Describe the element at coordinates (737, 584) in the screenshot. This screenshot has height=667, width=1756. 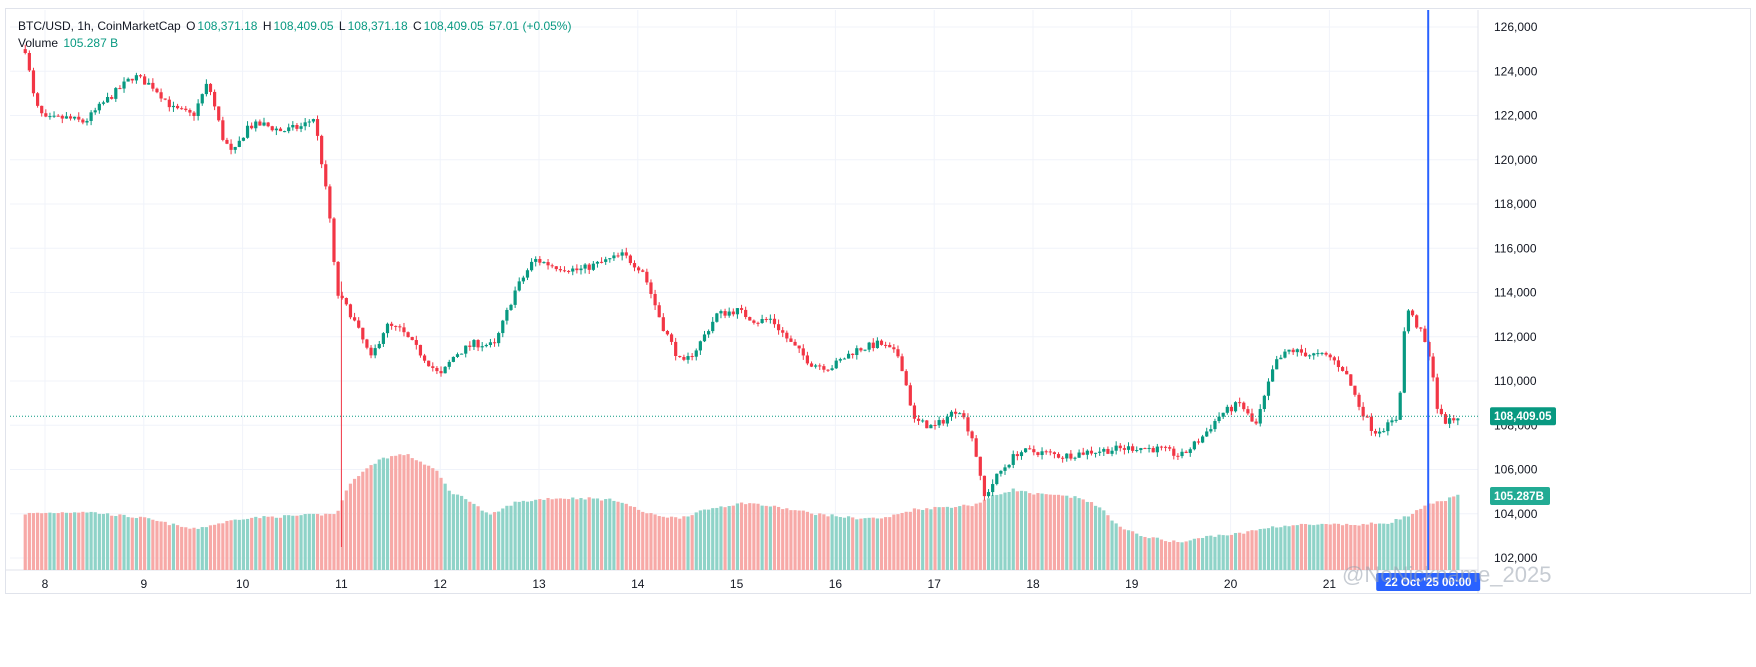
I see `time-tick-label: 15` at that location.